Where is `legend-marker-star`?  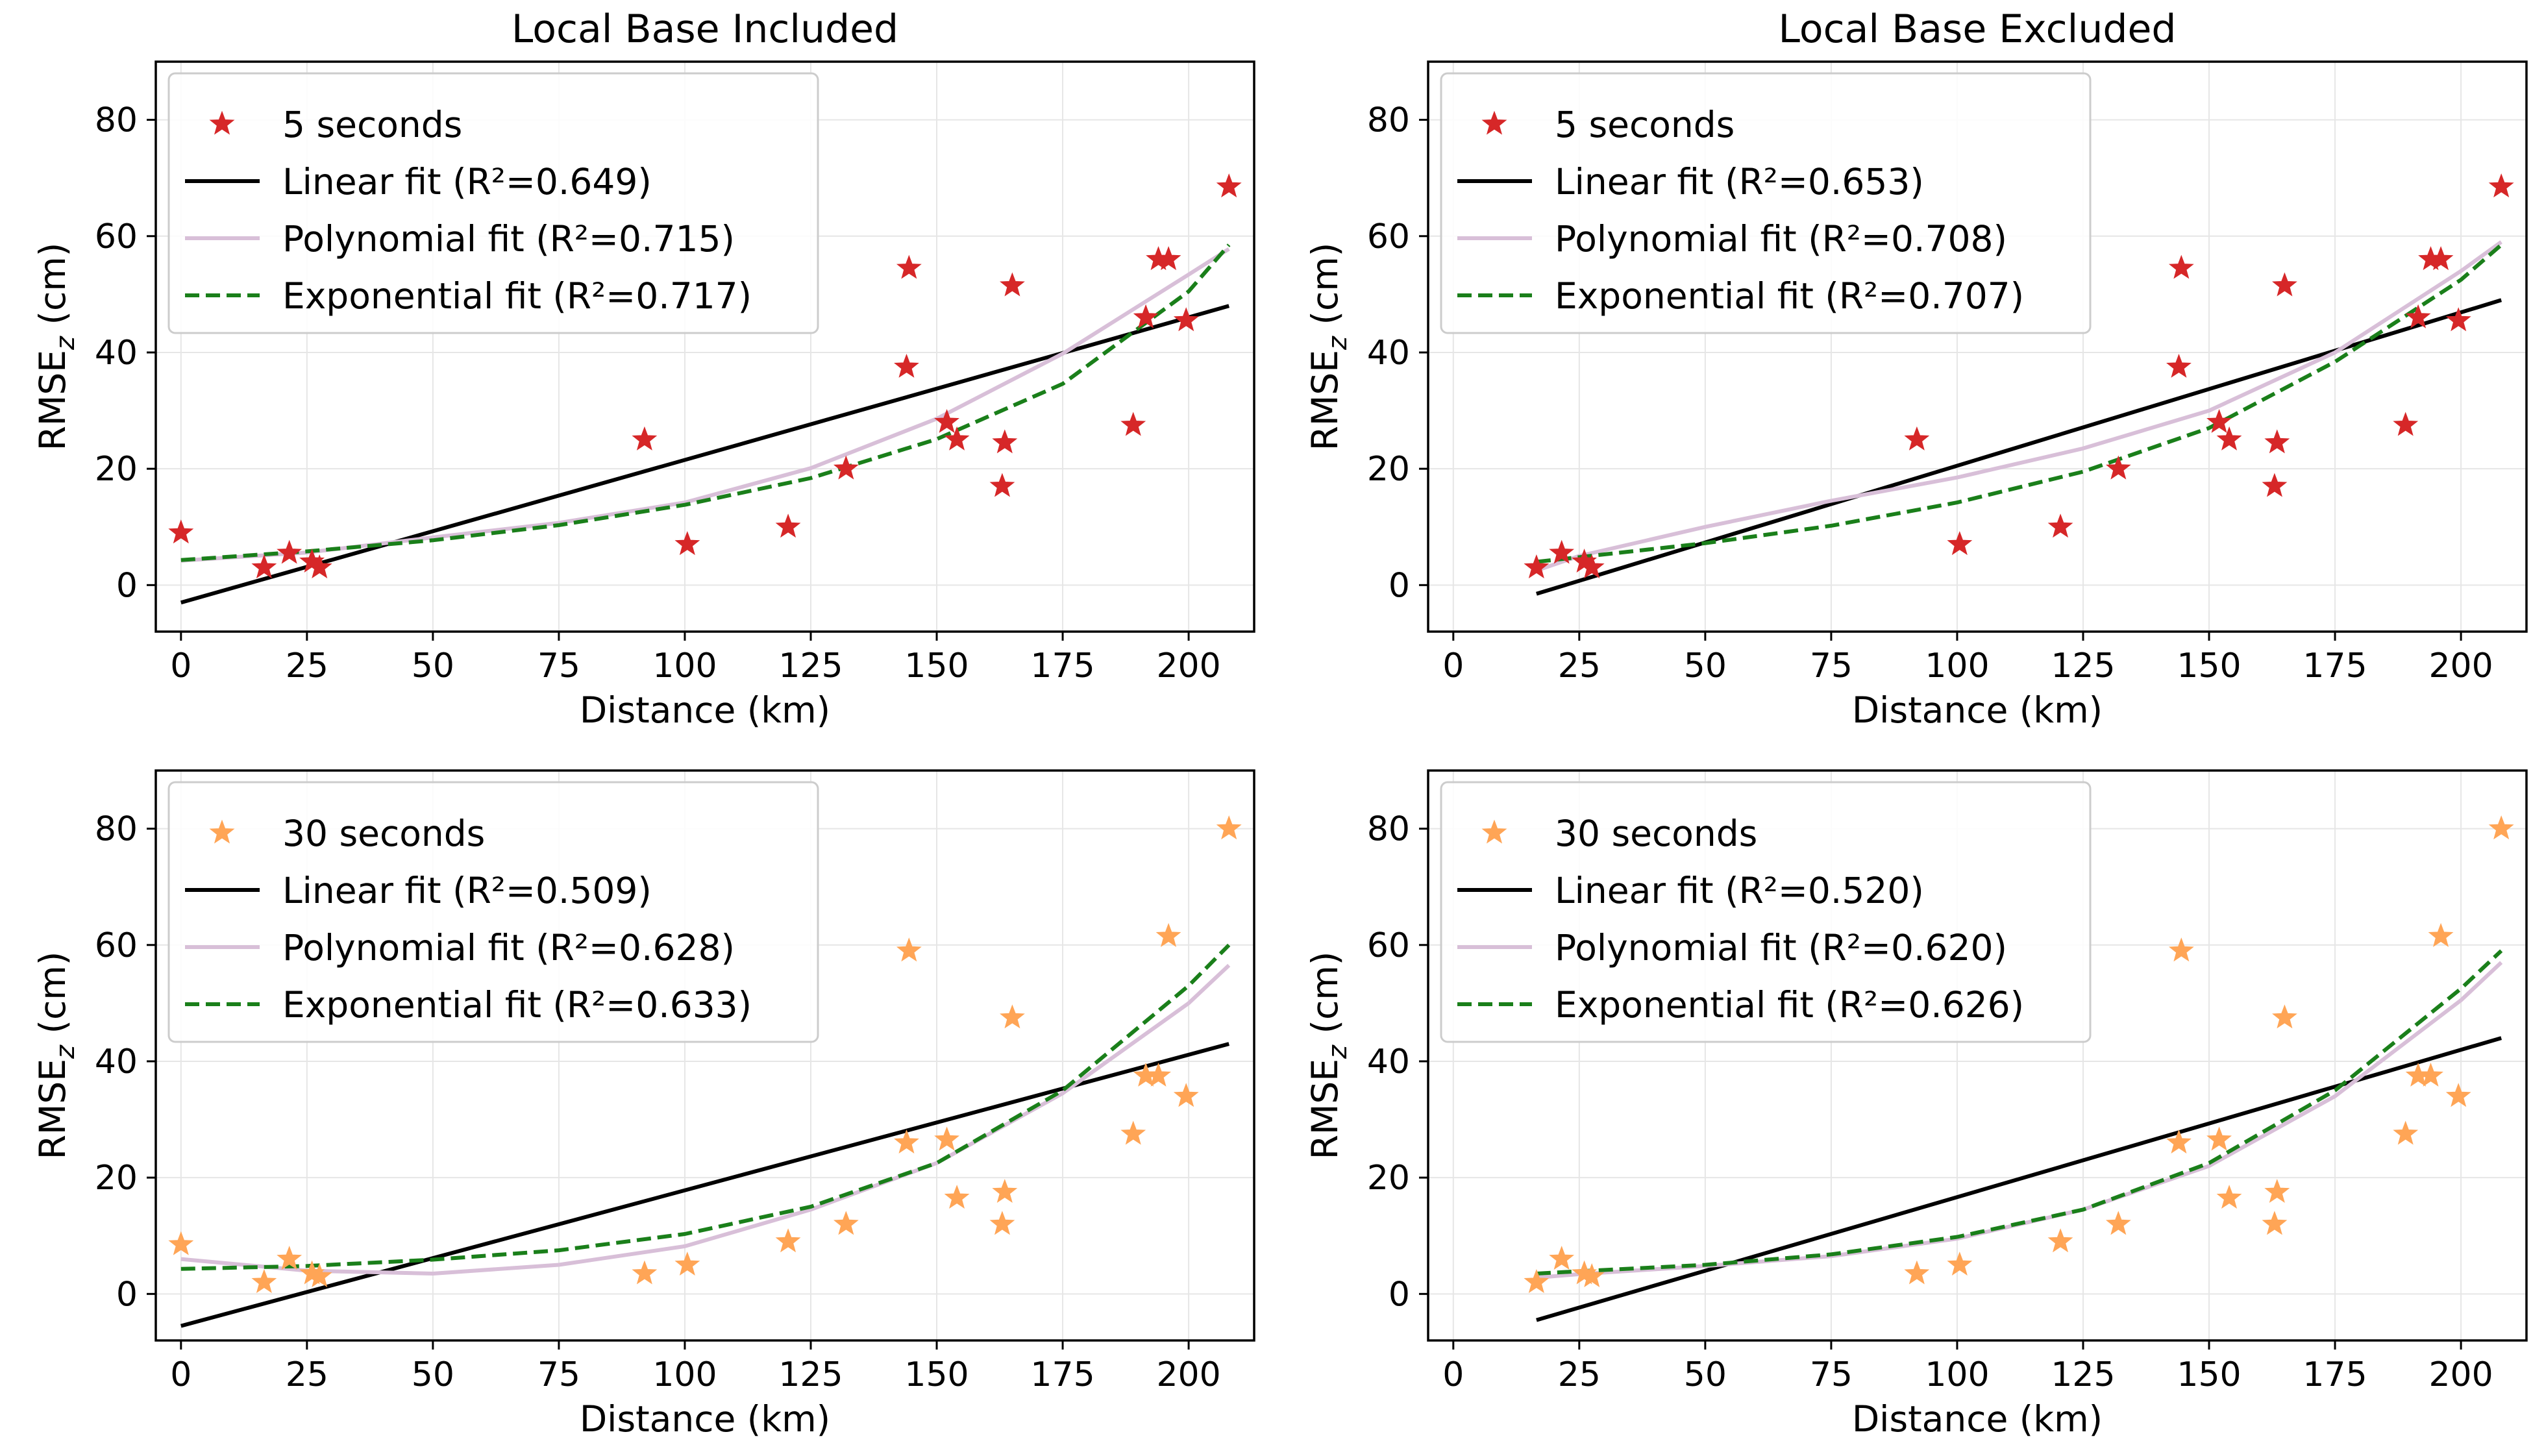
legend-marker-star is located at coordinates (222, 831).